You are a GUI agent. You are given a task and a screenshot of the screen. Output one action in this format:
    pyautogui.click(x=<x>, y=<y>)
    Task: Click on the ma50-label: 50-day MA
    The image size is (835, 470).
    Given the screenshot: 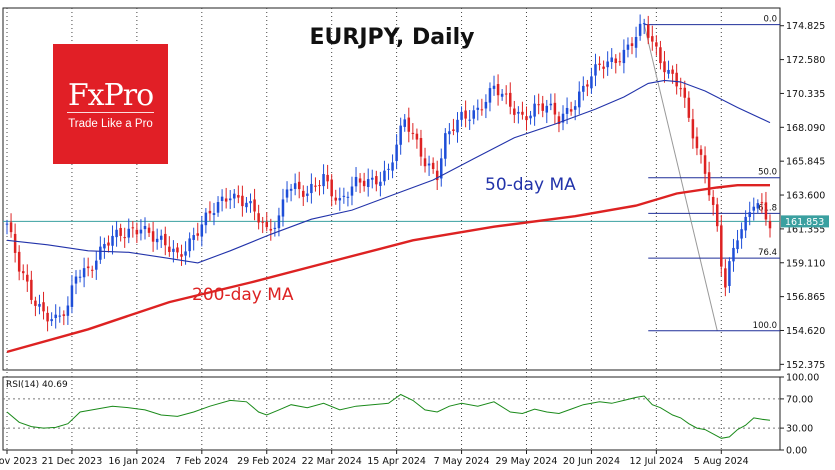 What is the action you would take?
    pyautogui.click(x=530, y=185)
    